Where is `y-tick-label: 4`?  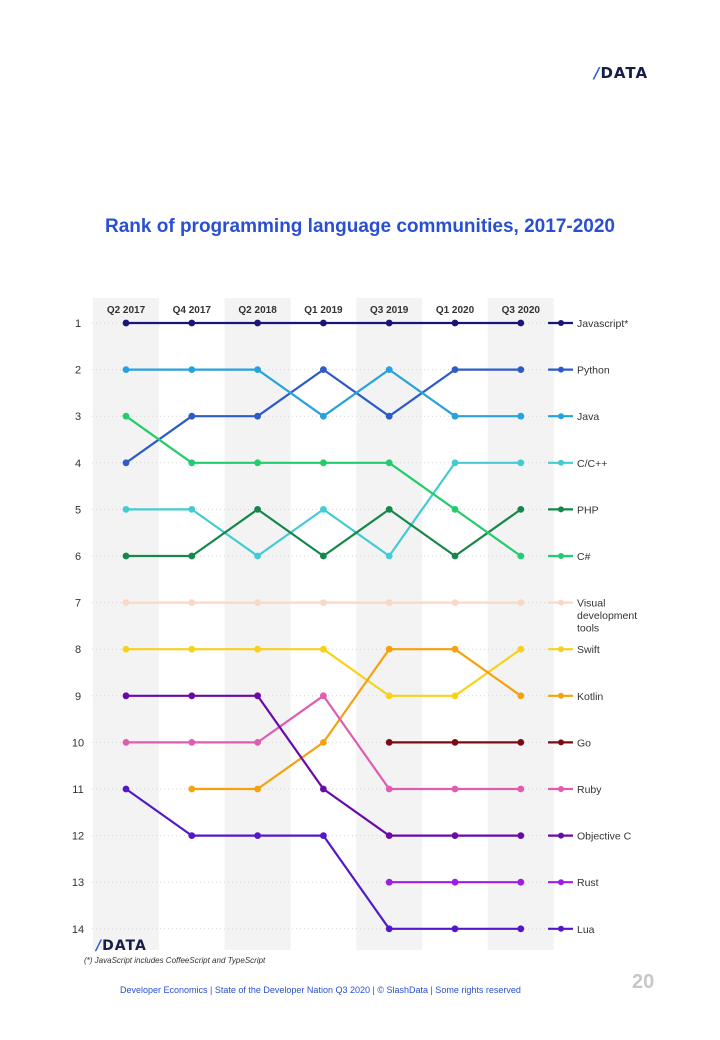 y-tick-label: 4 is located at coordinates (78, 464).